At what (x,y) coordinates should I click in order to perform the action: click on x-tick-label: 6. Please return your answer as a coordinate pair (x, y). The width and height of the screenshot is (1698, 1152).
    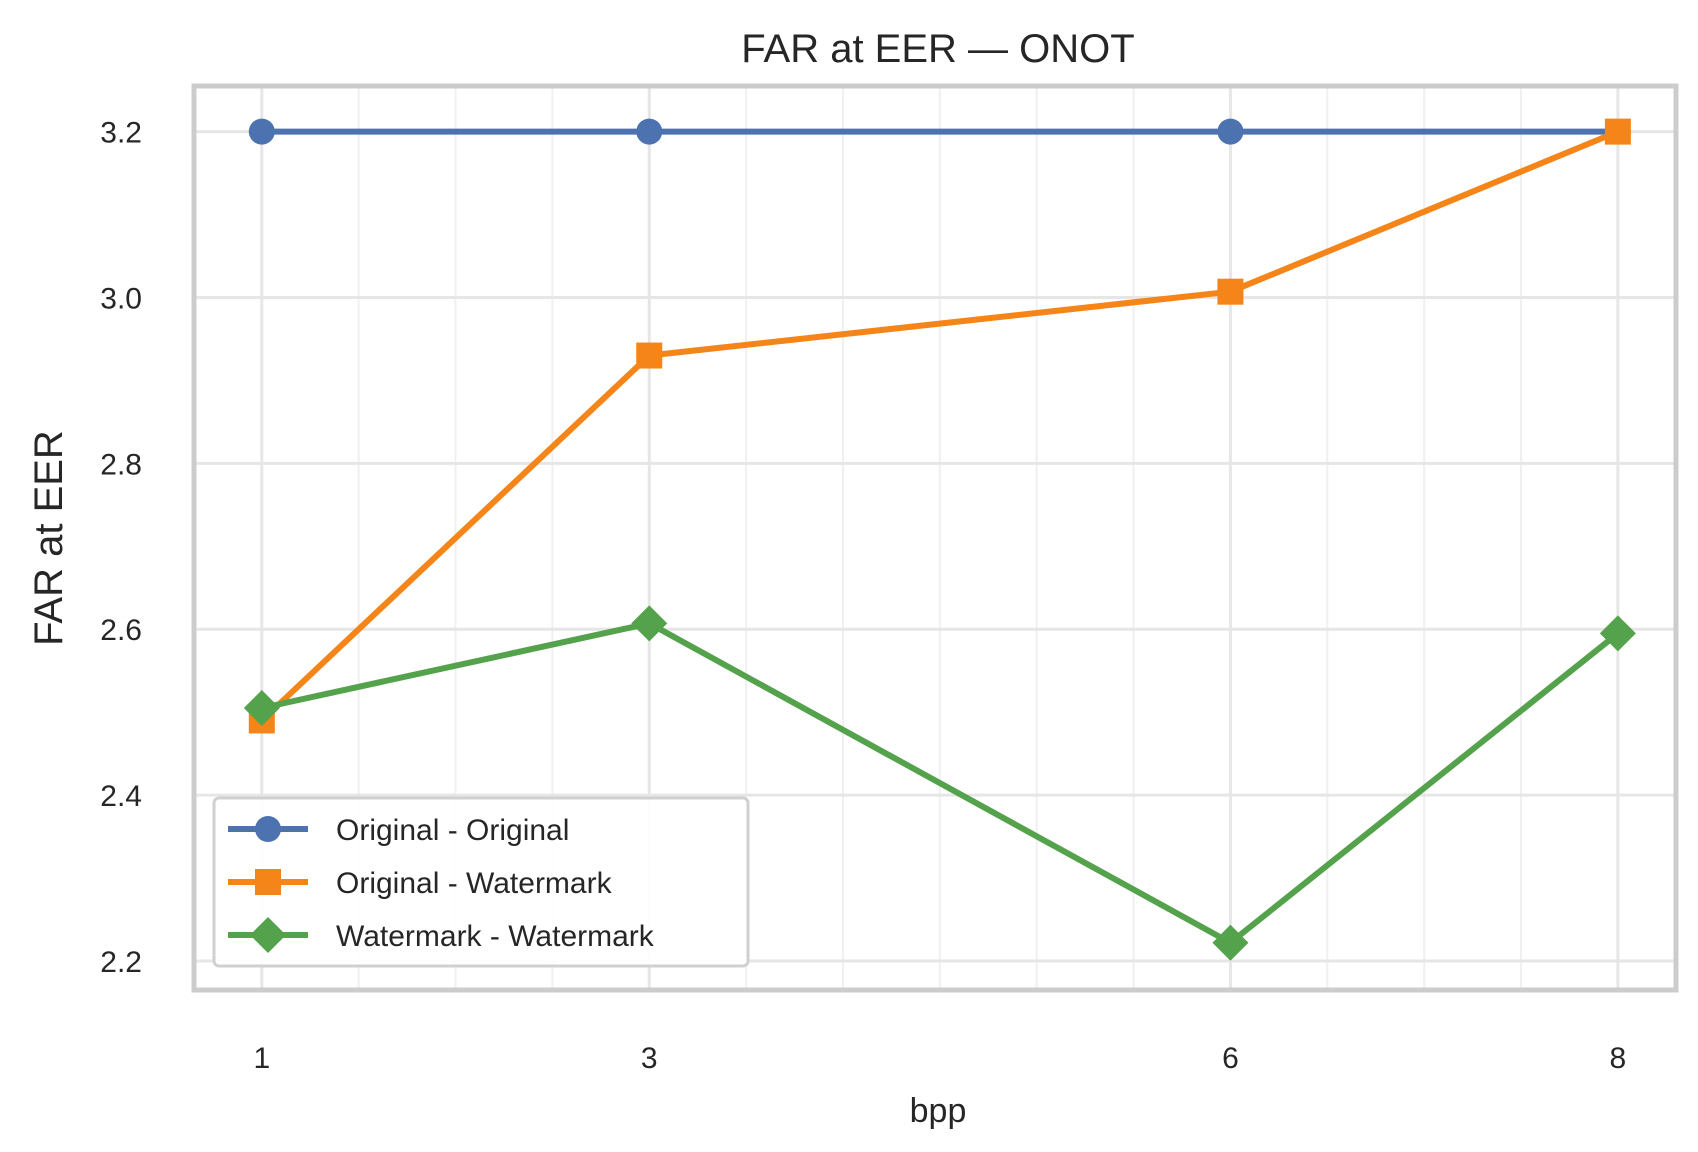
    Looking at the image, I should click on (1230, 1058).